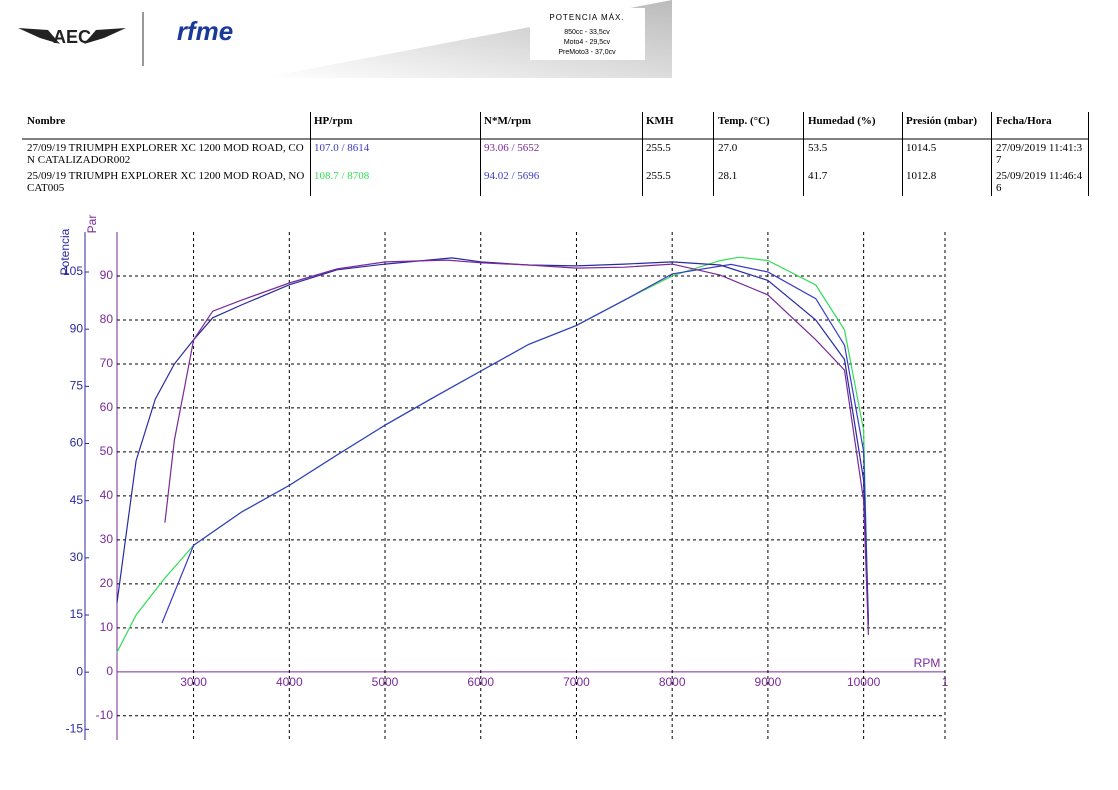  Describe the element at coordinates (842, 121) in the screenshot. I see `column-header: Humedad (%)` at that location.